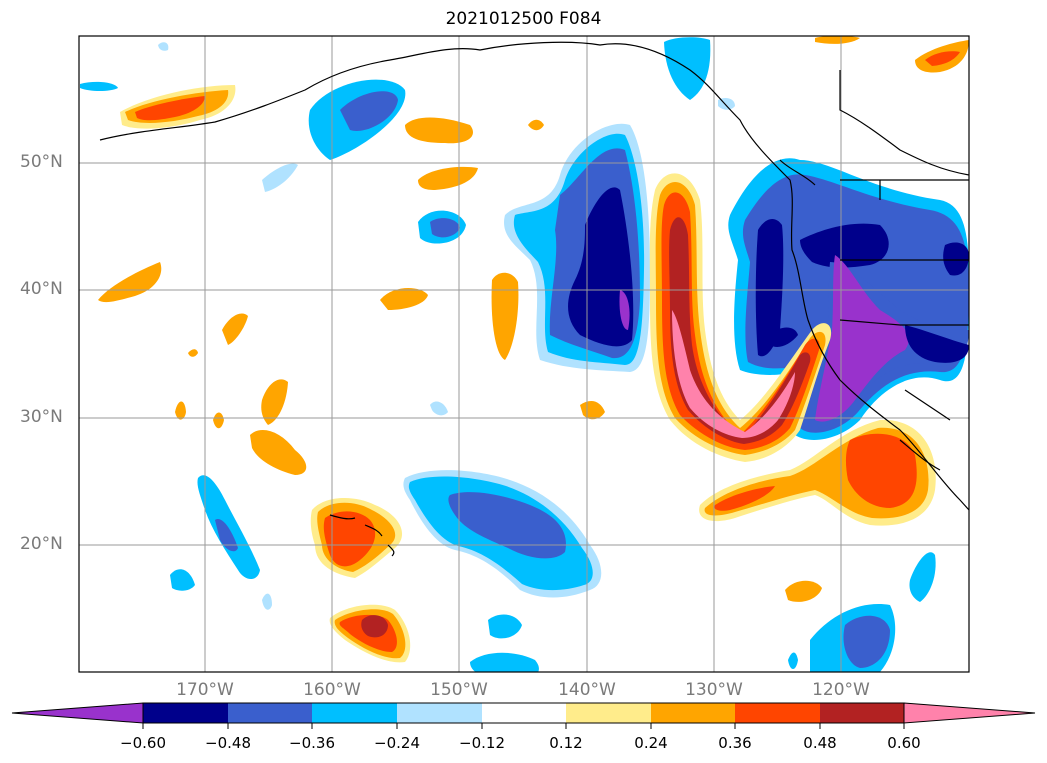 The image size is (1047, 763). I want to click on lat-label-20n: 20°N, so click(41, 544).